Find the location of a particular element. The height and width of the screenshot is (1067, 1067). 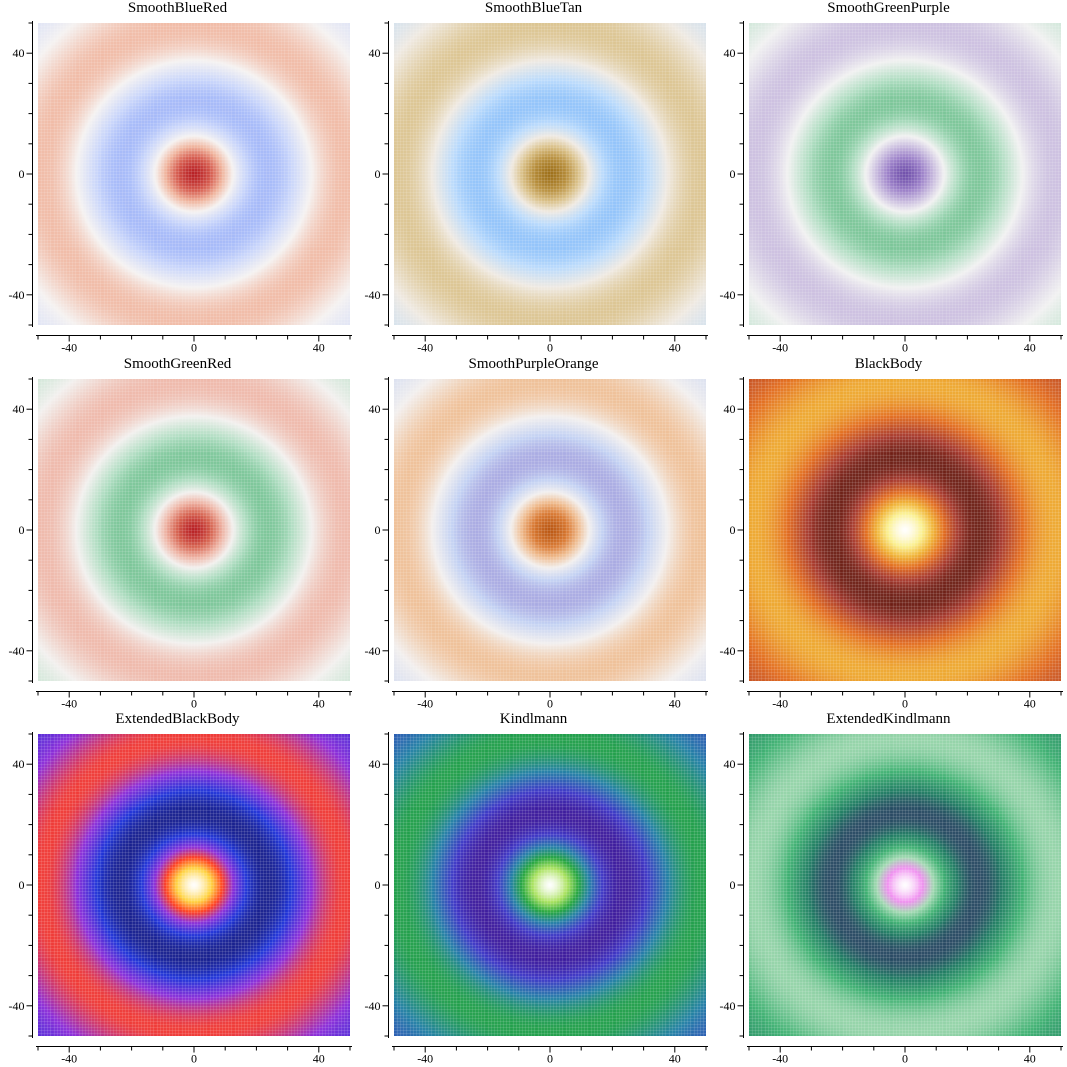

colormap-panel: SmoothBlueRed -40 0 40 40 0 -40 is located at coordinates (177, 177).